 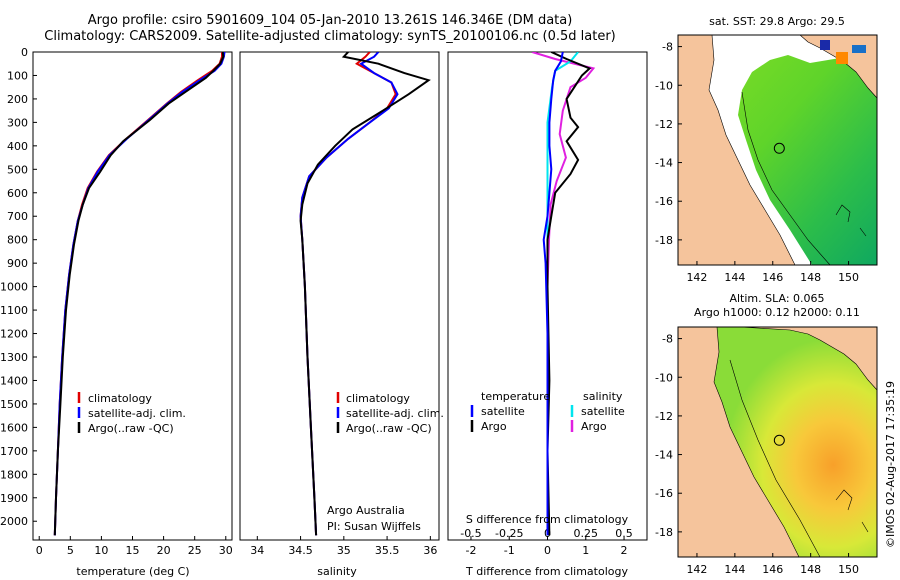 I want to click on argo-salinity-line, so click(x=365, y=294).